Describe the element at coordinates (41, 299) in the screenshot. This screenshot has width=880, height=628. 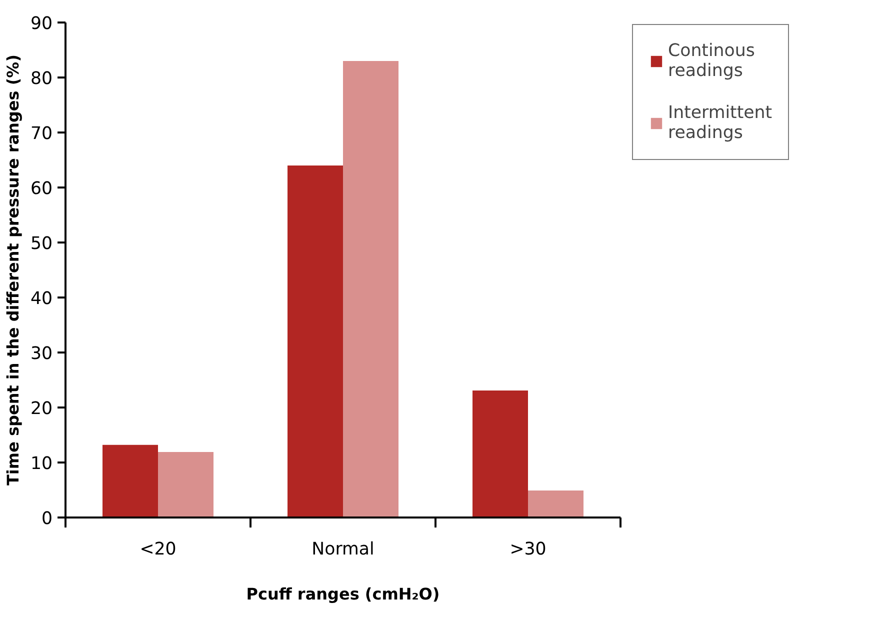
I see `y-tick-label: 40` at that location.